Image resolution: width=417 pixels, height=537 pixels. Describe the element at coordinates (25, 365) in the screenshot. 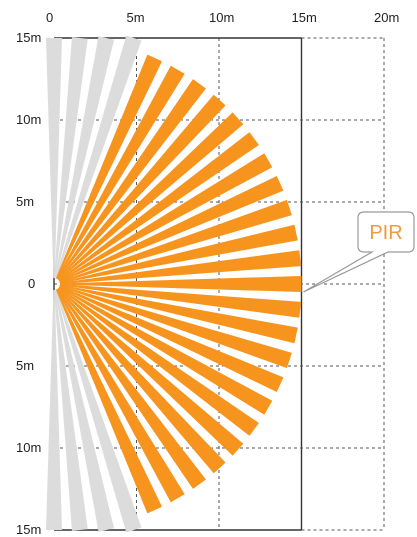

I see `y-tick-label-4: 5m` at that location.